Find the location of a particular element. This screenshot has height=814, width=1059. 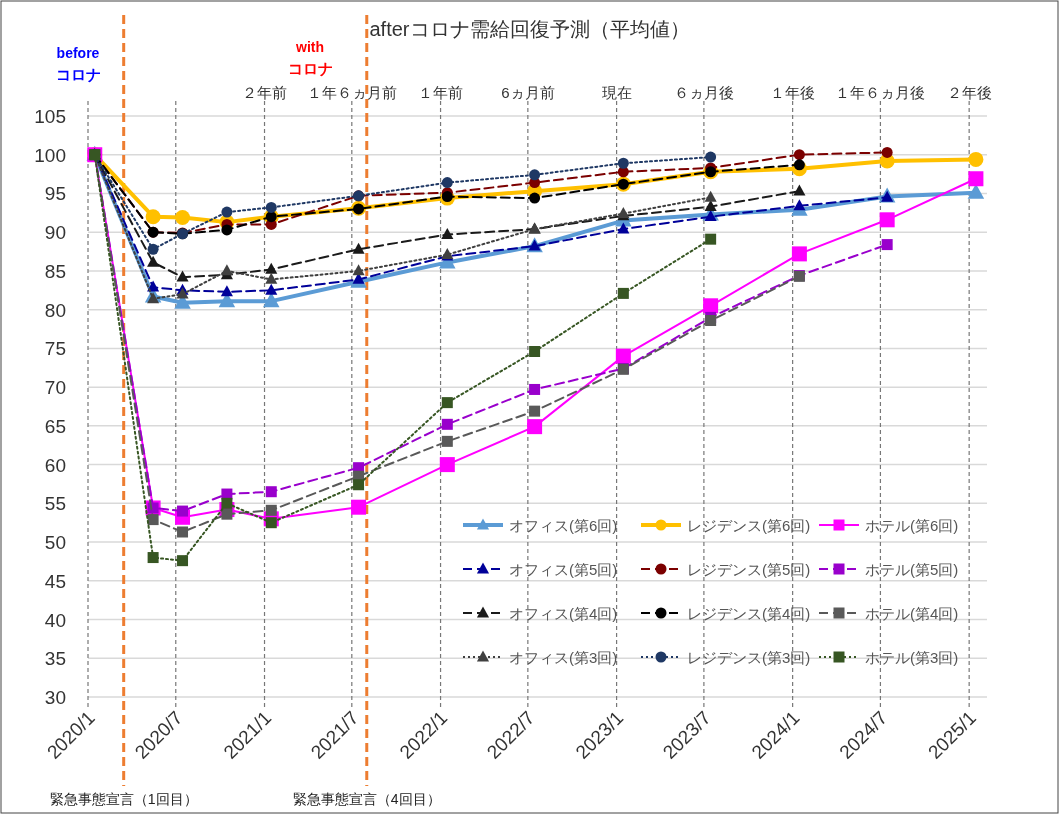

text: before コロナ is located at coordinates (78, 64).